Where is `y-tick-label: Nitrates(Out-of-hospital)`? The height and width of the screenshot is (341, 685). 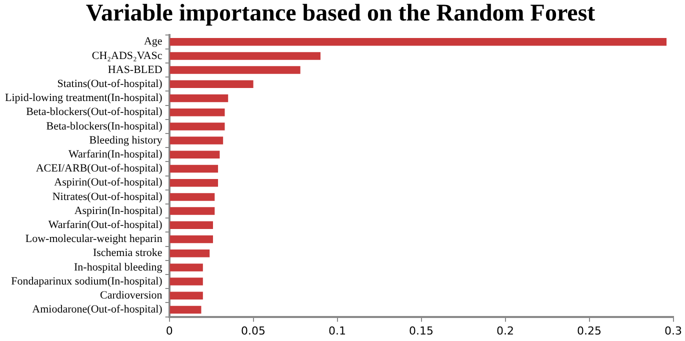 y-tick-label: Nitrates(Out-of-hospital) is located at coordinates (107, 196).